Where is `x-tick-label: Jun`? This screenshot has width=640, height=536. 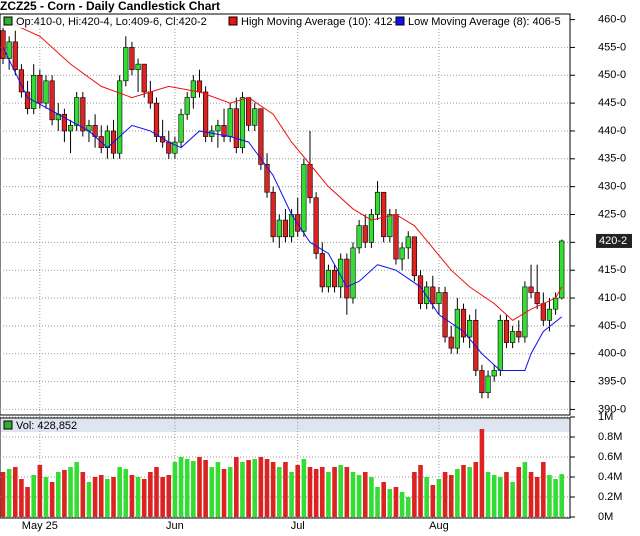 x-tick-label: Jun is located at coordinates (175, 526).